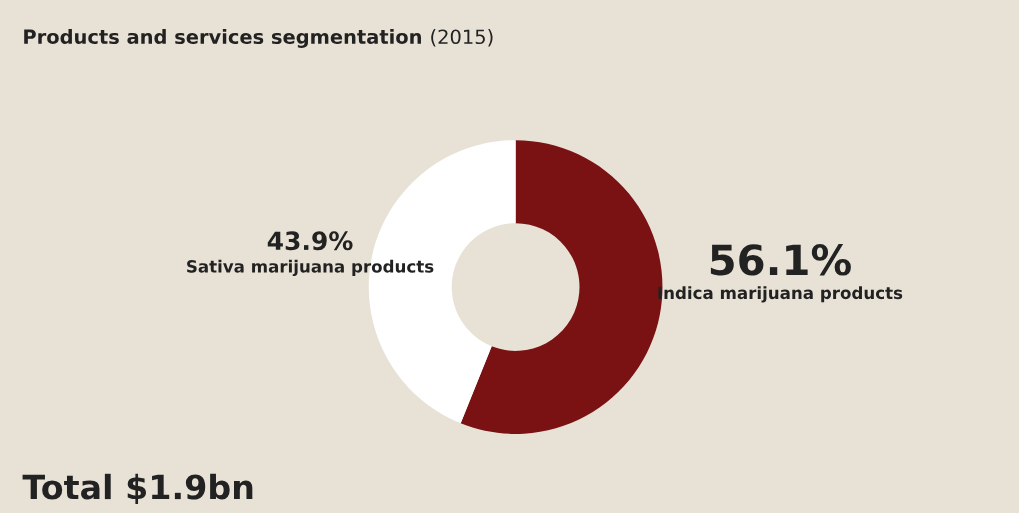  I want to click on chart-title: Products and services segmentation, so click(222, 38).